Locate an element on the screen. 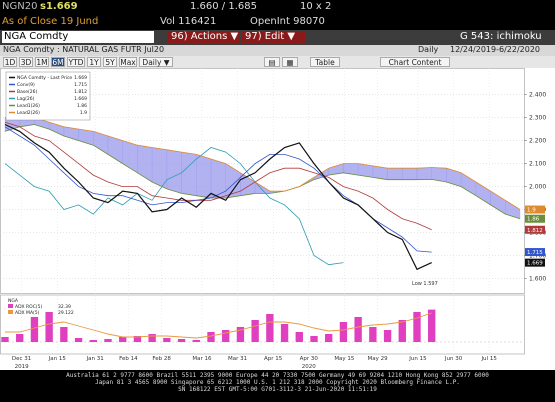  range-button: Daily ▼ is located at coordinates (156, 62).